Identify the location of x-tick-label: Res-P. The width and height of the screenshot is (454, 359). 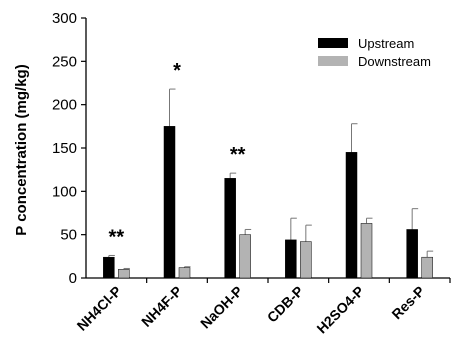
(407, 302).